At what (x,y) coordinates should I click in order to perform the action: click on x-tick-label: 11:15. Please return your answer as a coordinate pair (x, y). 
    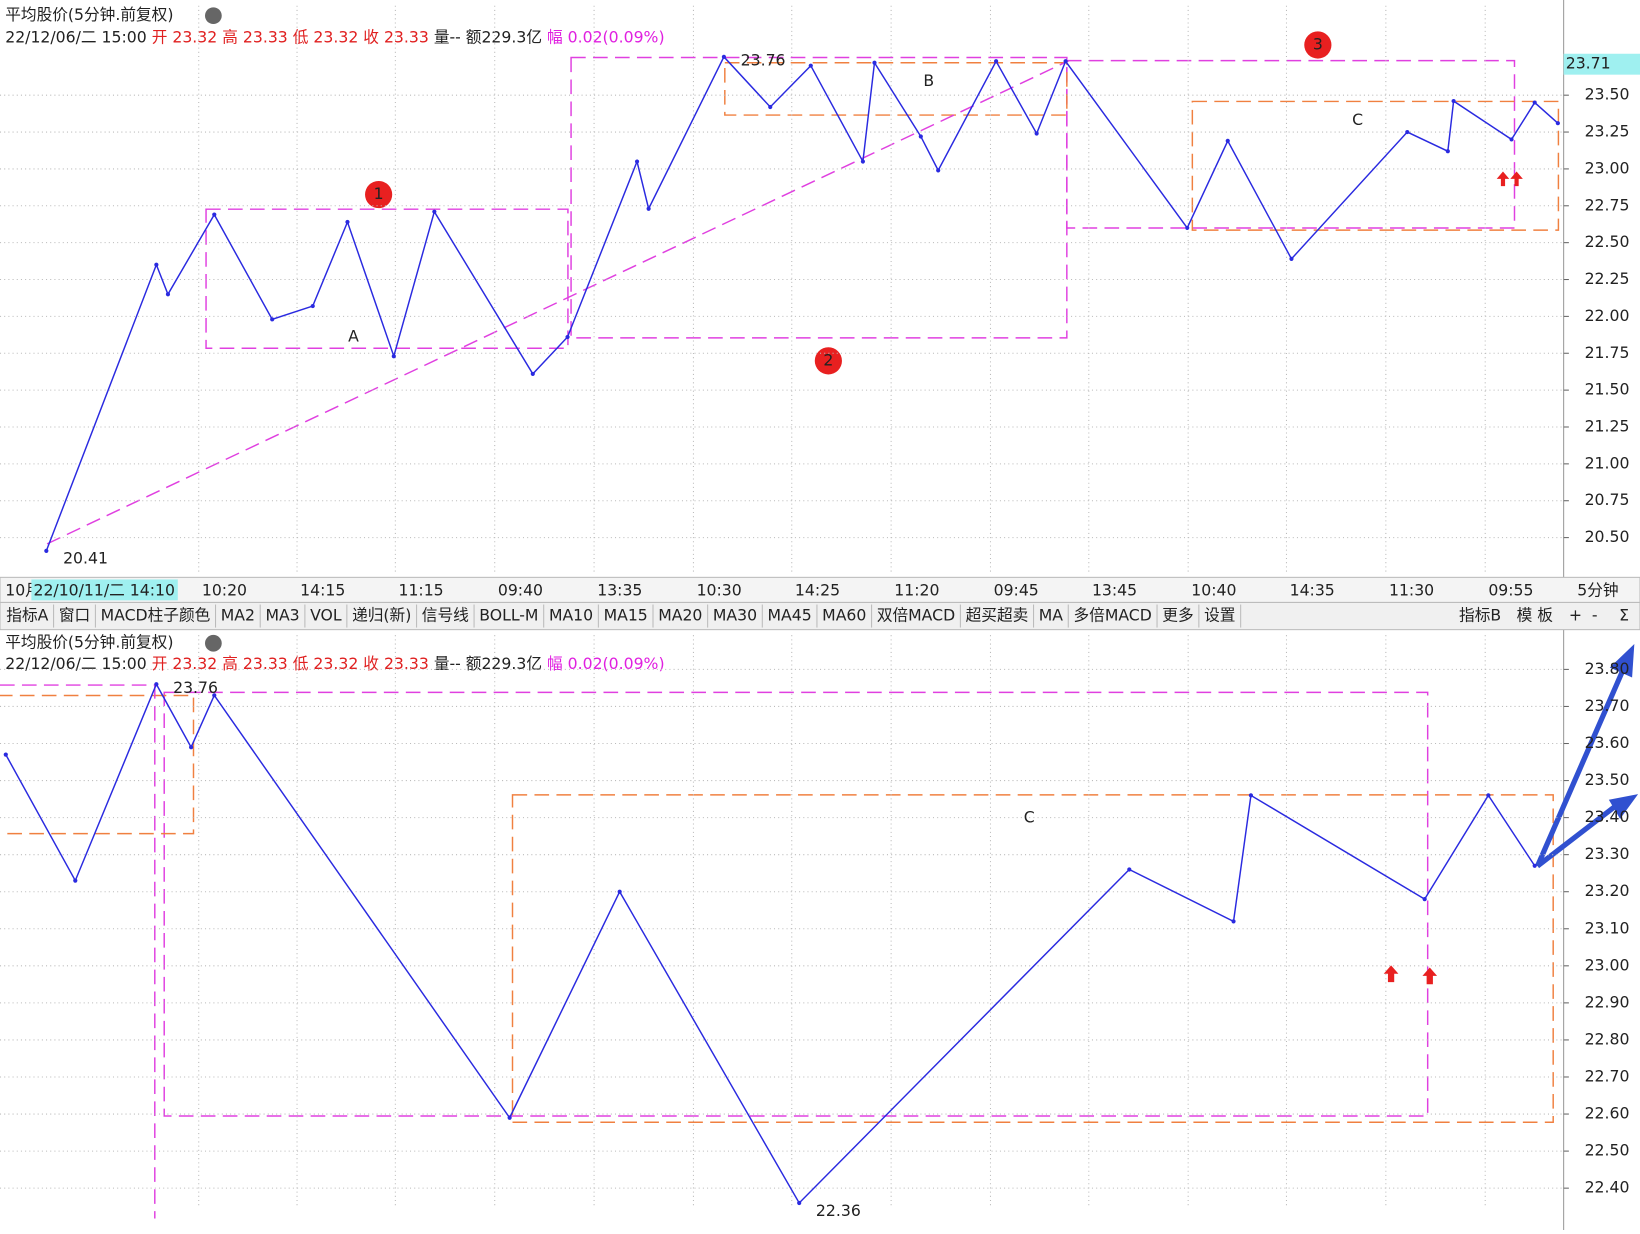
    Looking at the image, I should click on (420, 589).